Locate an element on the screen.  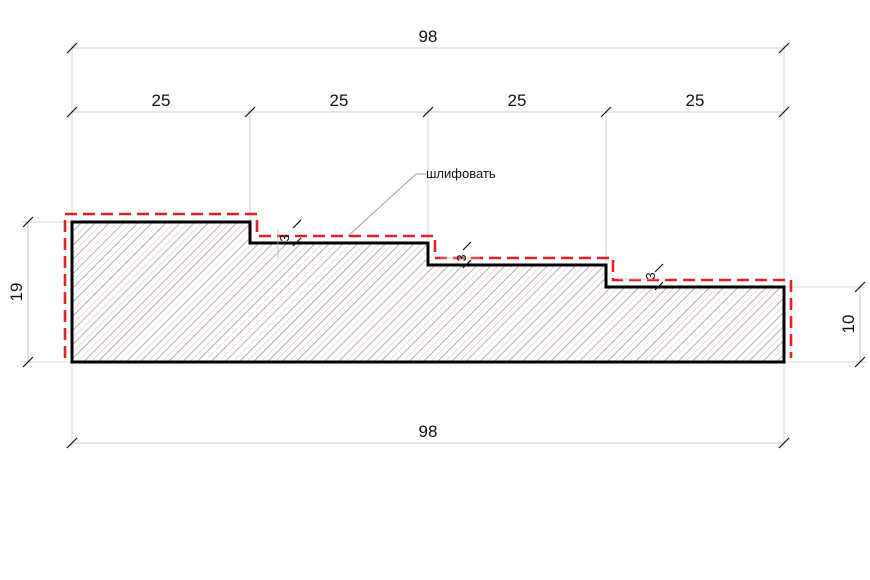
dimension-right-height: 10 is located at coordinates (852, 324).